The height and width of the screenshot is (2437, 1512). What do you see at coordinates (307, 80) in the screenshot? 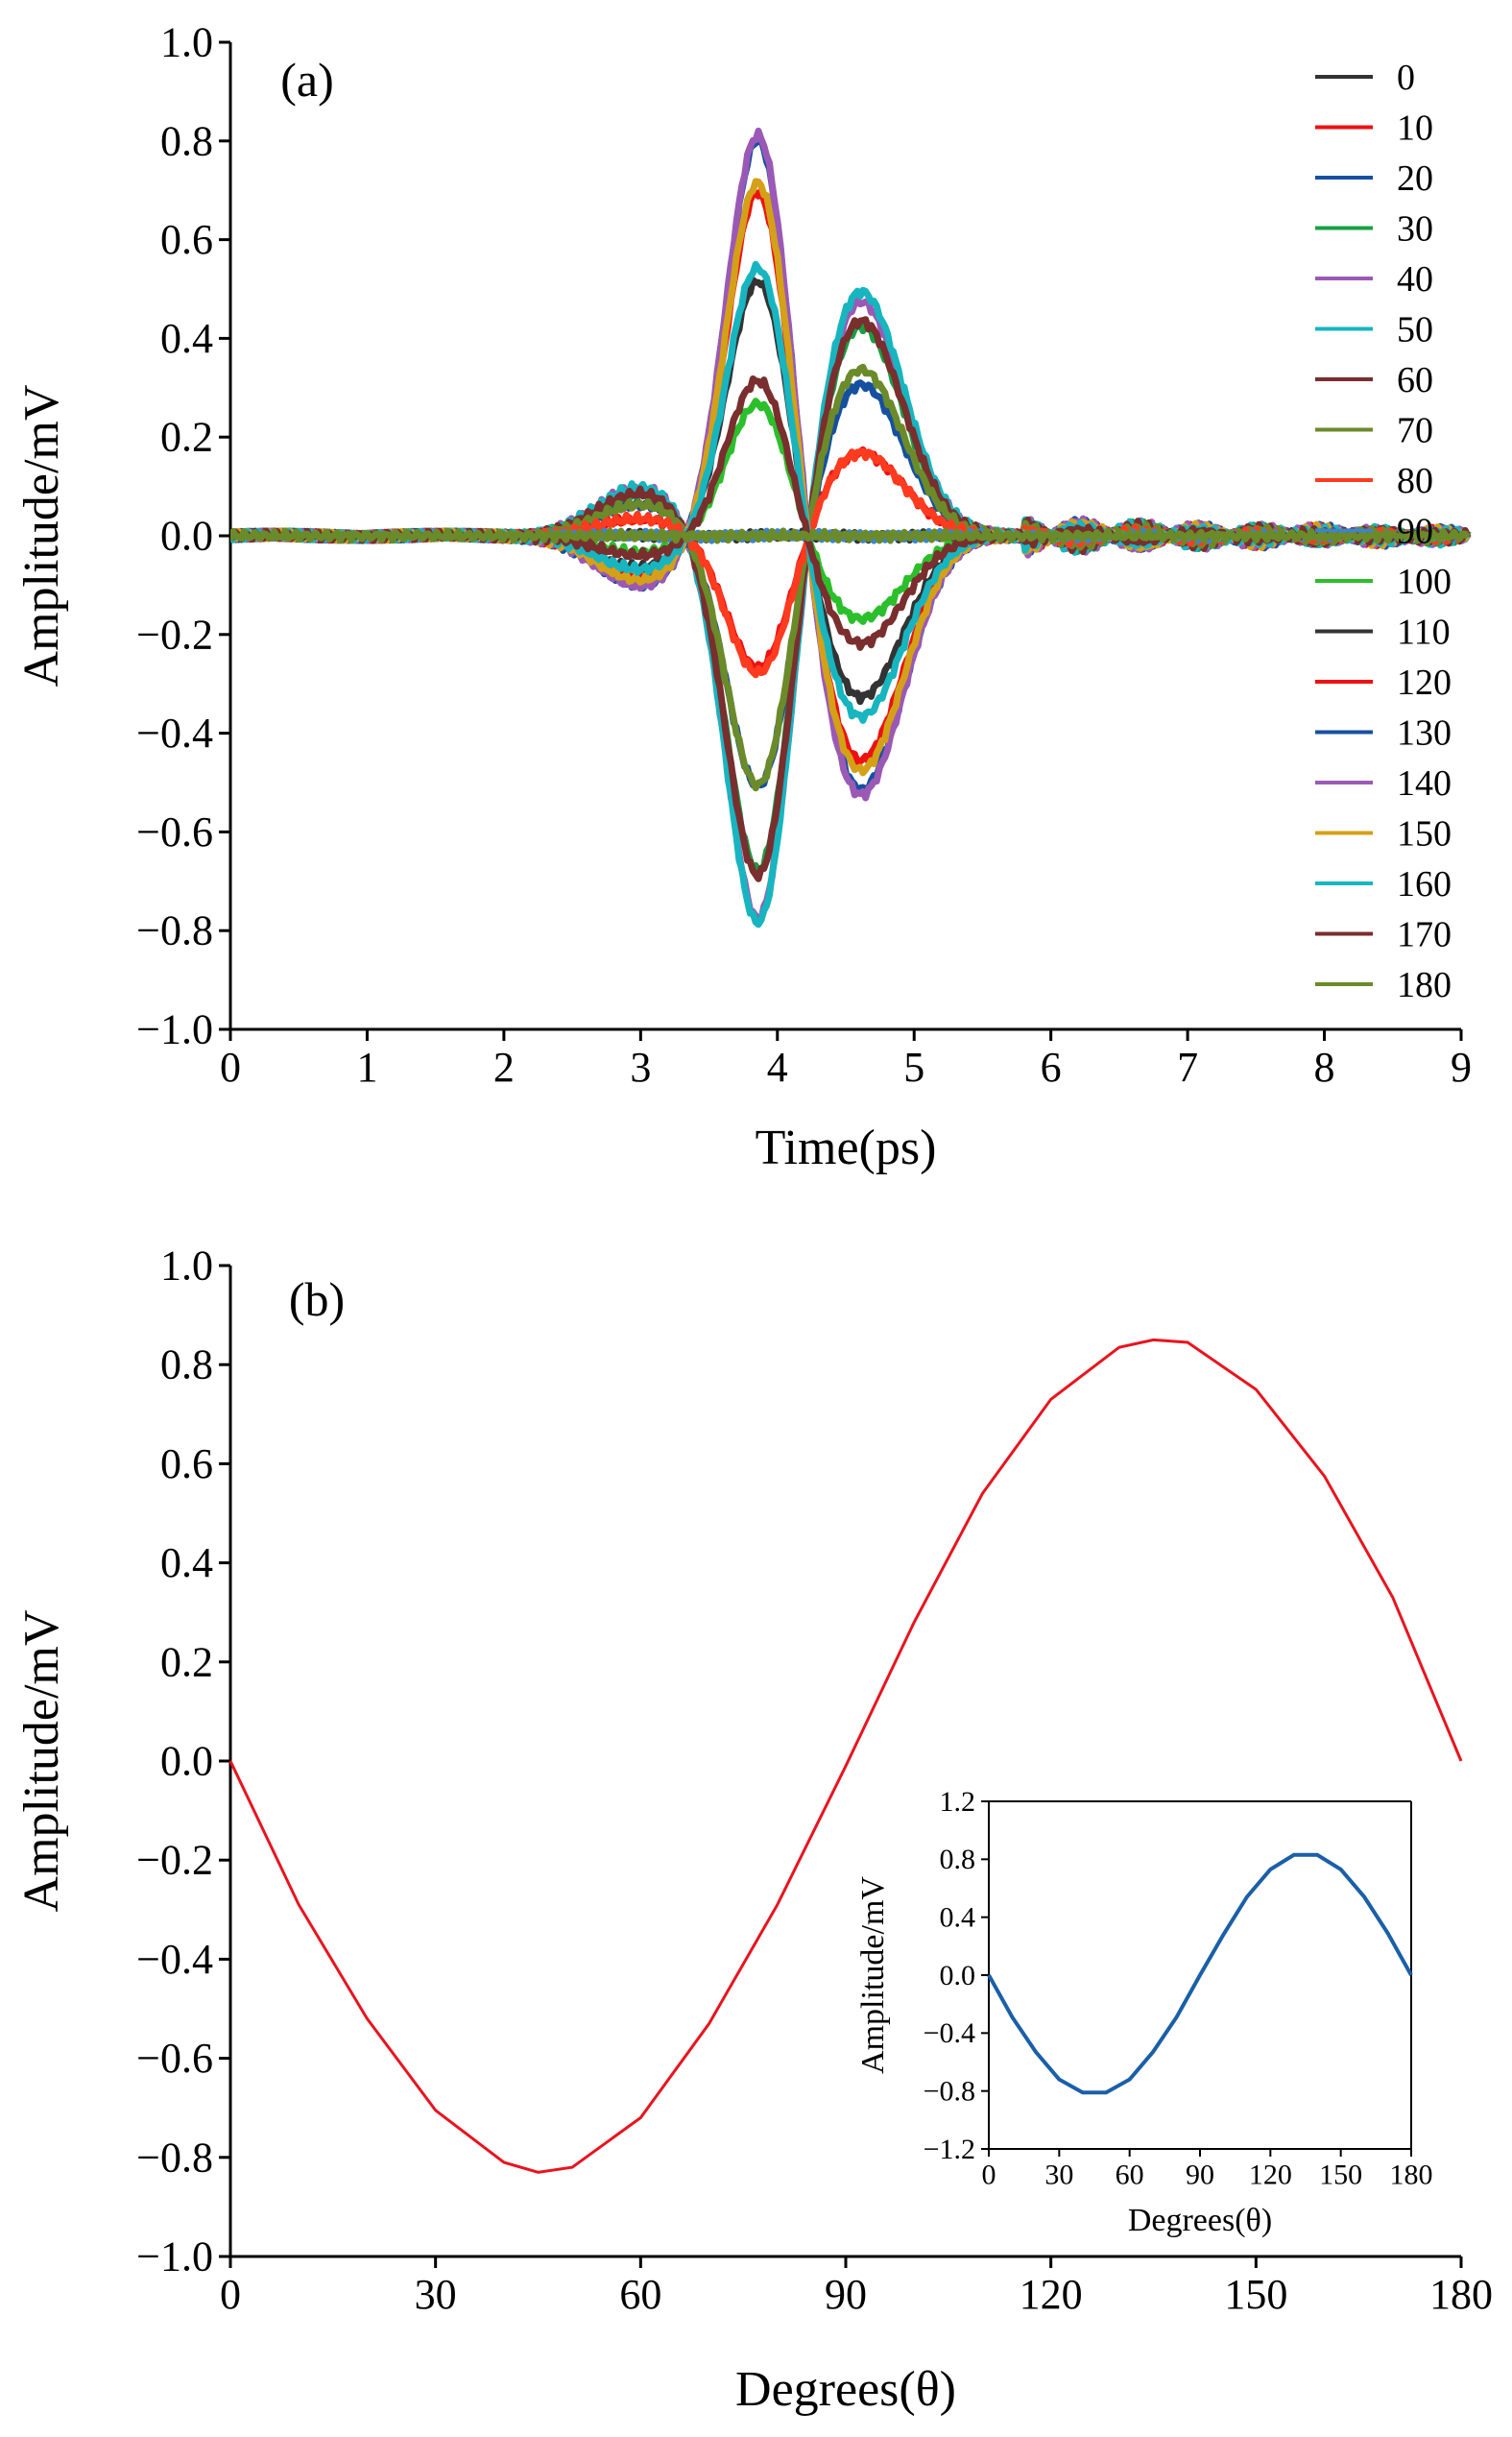
I see `panel-label-a: (a)` at bounding box center [307, 80].